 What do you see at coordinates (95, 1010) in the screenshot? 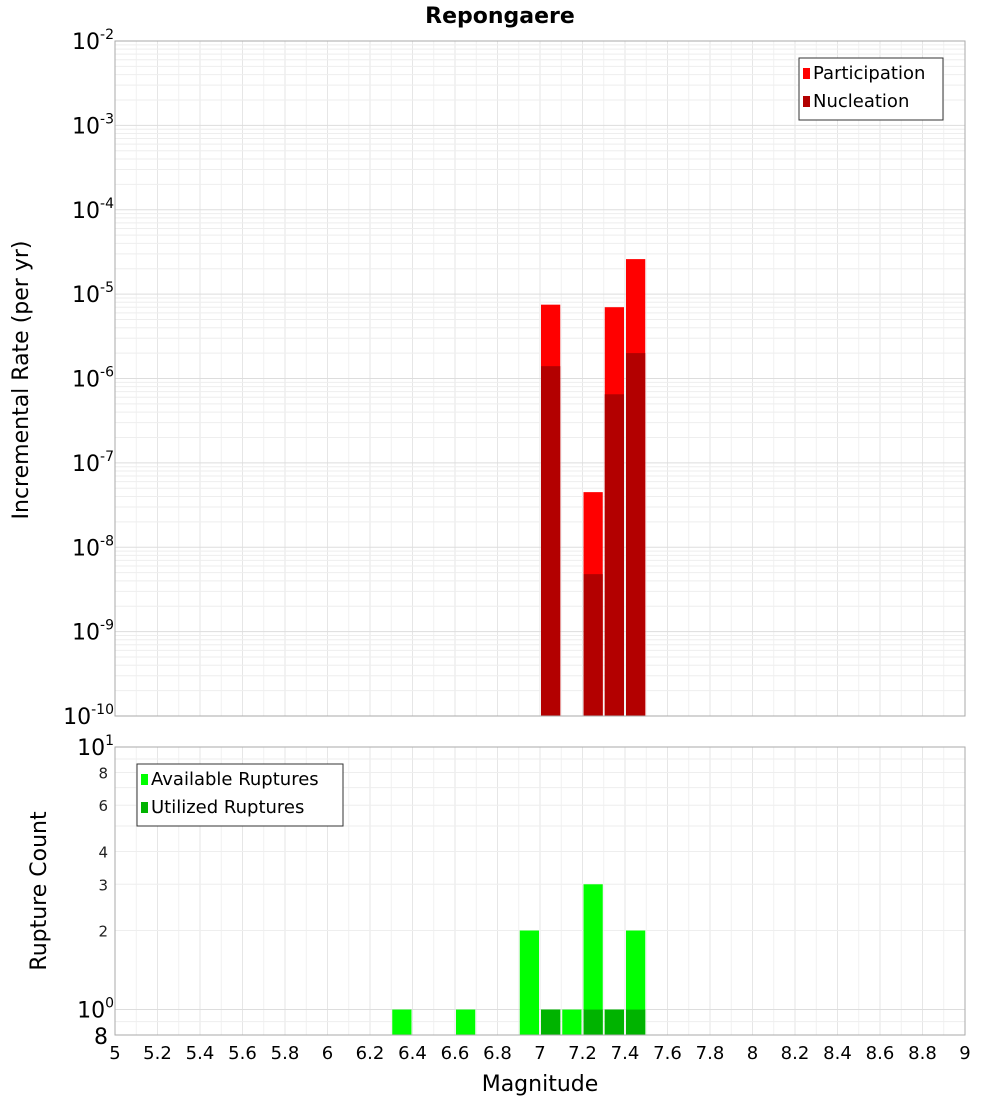
I see `bottom-y-tick-label: 10⁰` at bounding box center [95, 1010].